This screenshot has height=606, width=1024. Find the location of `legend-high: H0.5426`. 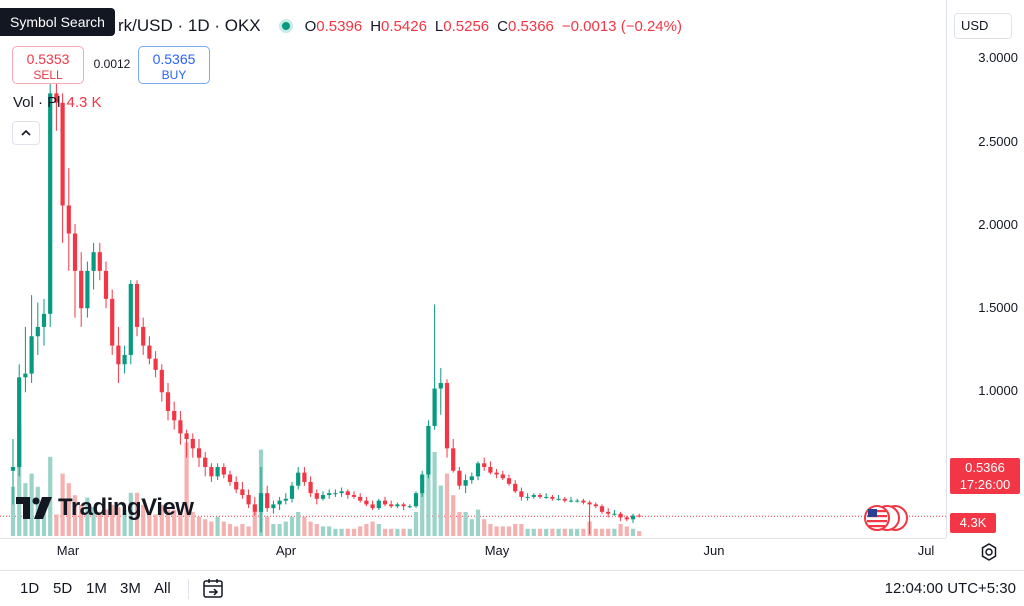

legend-high: H0.5426 is located at coordinates (398, 26).